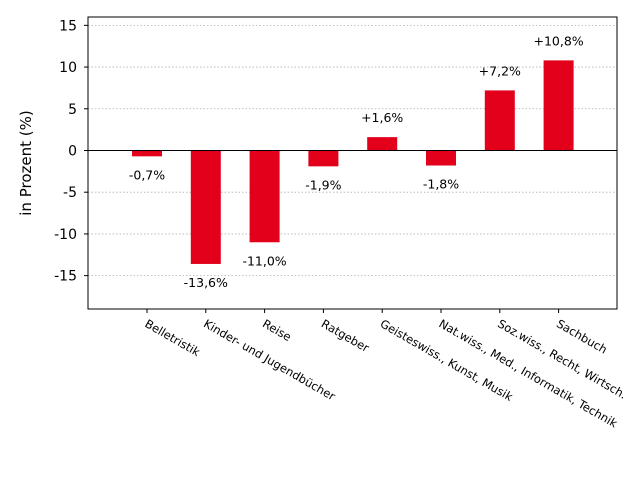  What do you see at coordinates (500, 70) in the screenshot?
I see `data-label: +7,2%` at bounding box center [500, 70].